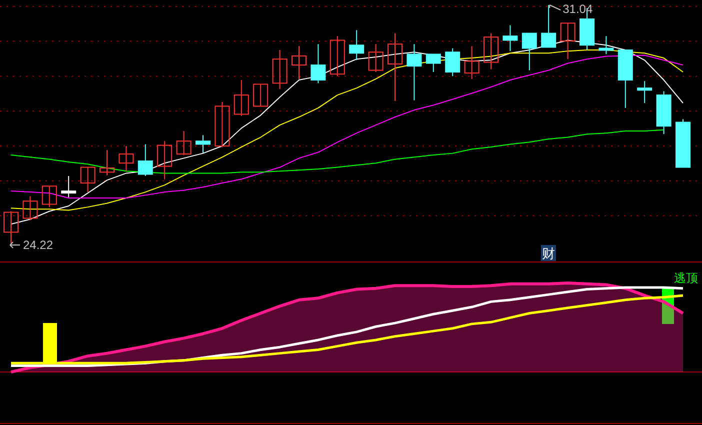 The image size is (702, 425). Describe the element at coordinates (548, 253) in the screenshot. I see `text: 财` at that location.